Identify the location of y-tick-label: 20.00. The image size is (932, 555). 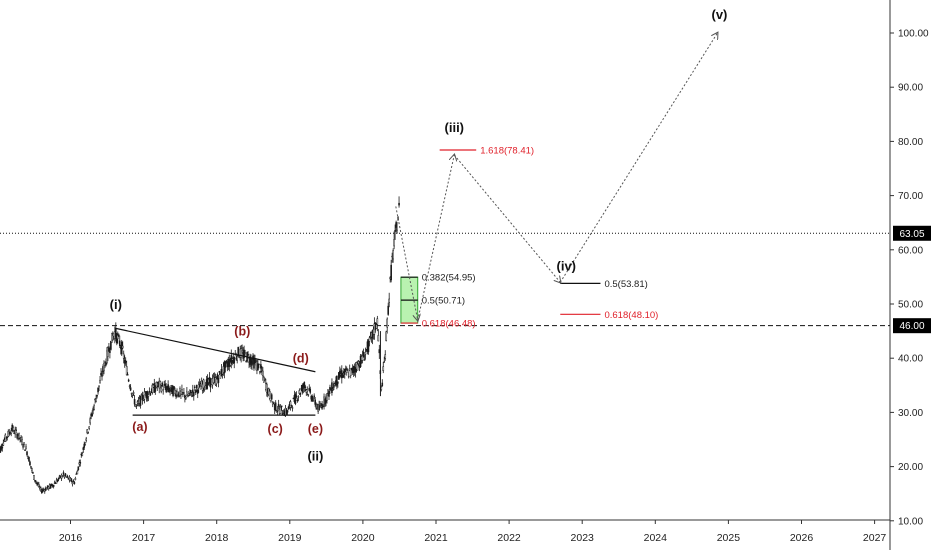
(910, 467).